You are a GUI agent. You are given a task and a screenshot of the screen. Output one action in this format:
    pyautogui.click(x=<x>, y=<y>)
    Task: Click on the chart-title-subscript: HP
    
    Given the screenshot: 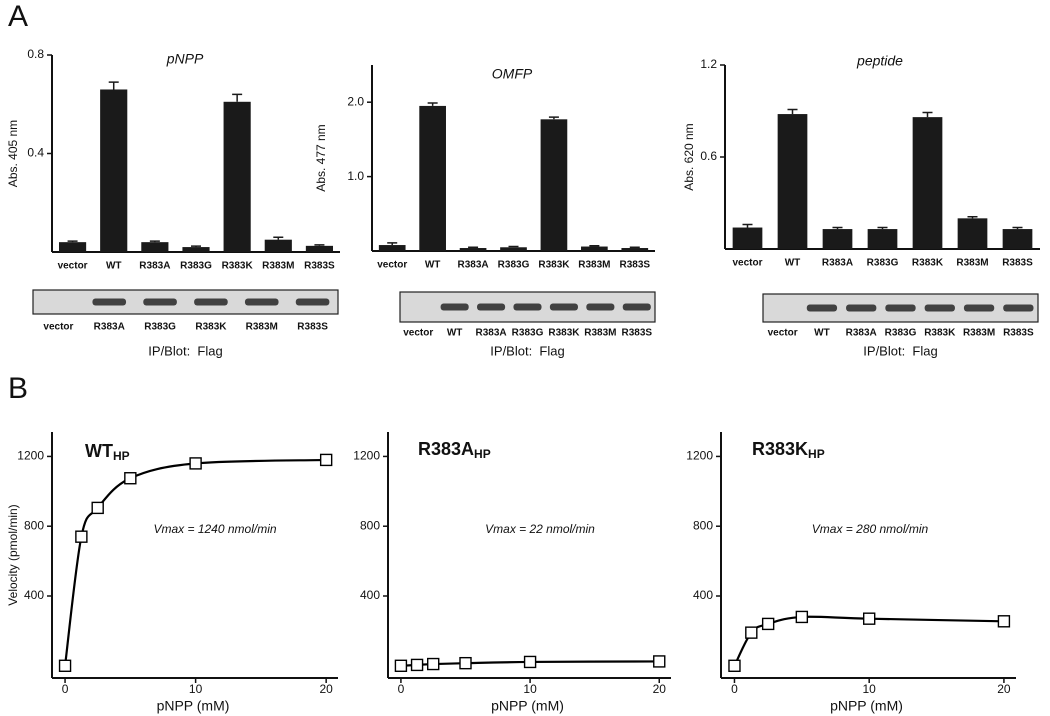 What is the action you would take?
    pyautogui.click(x=482, y=454)
    